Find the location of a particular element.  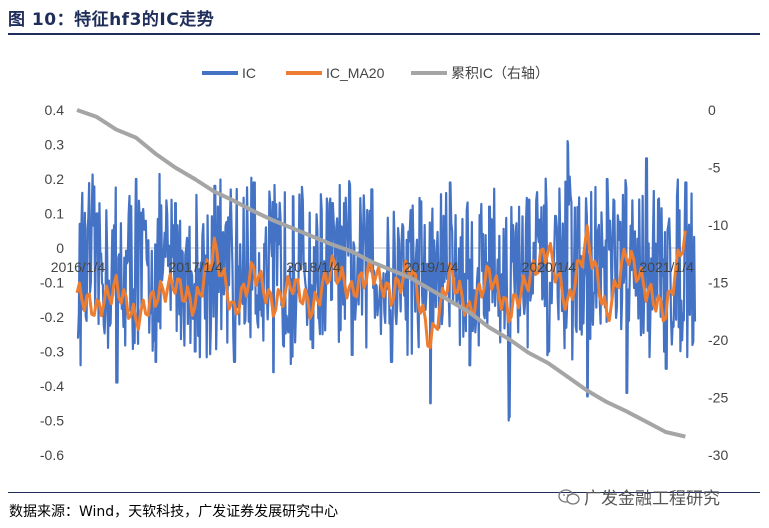

source-note: 数据来源：Wind，天软科技，广发证券发展研究中心 is located at coordinates (174, 512).